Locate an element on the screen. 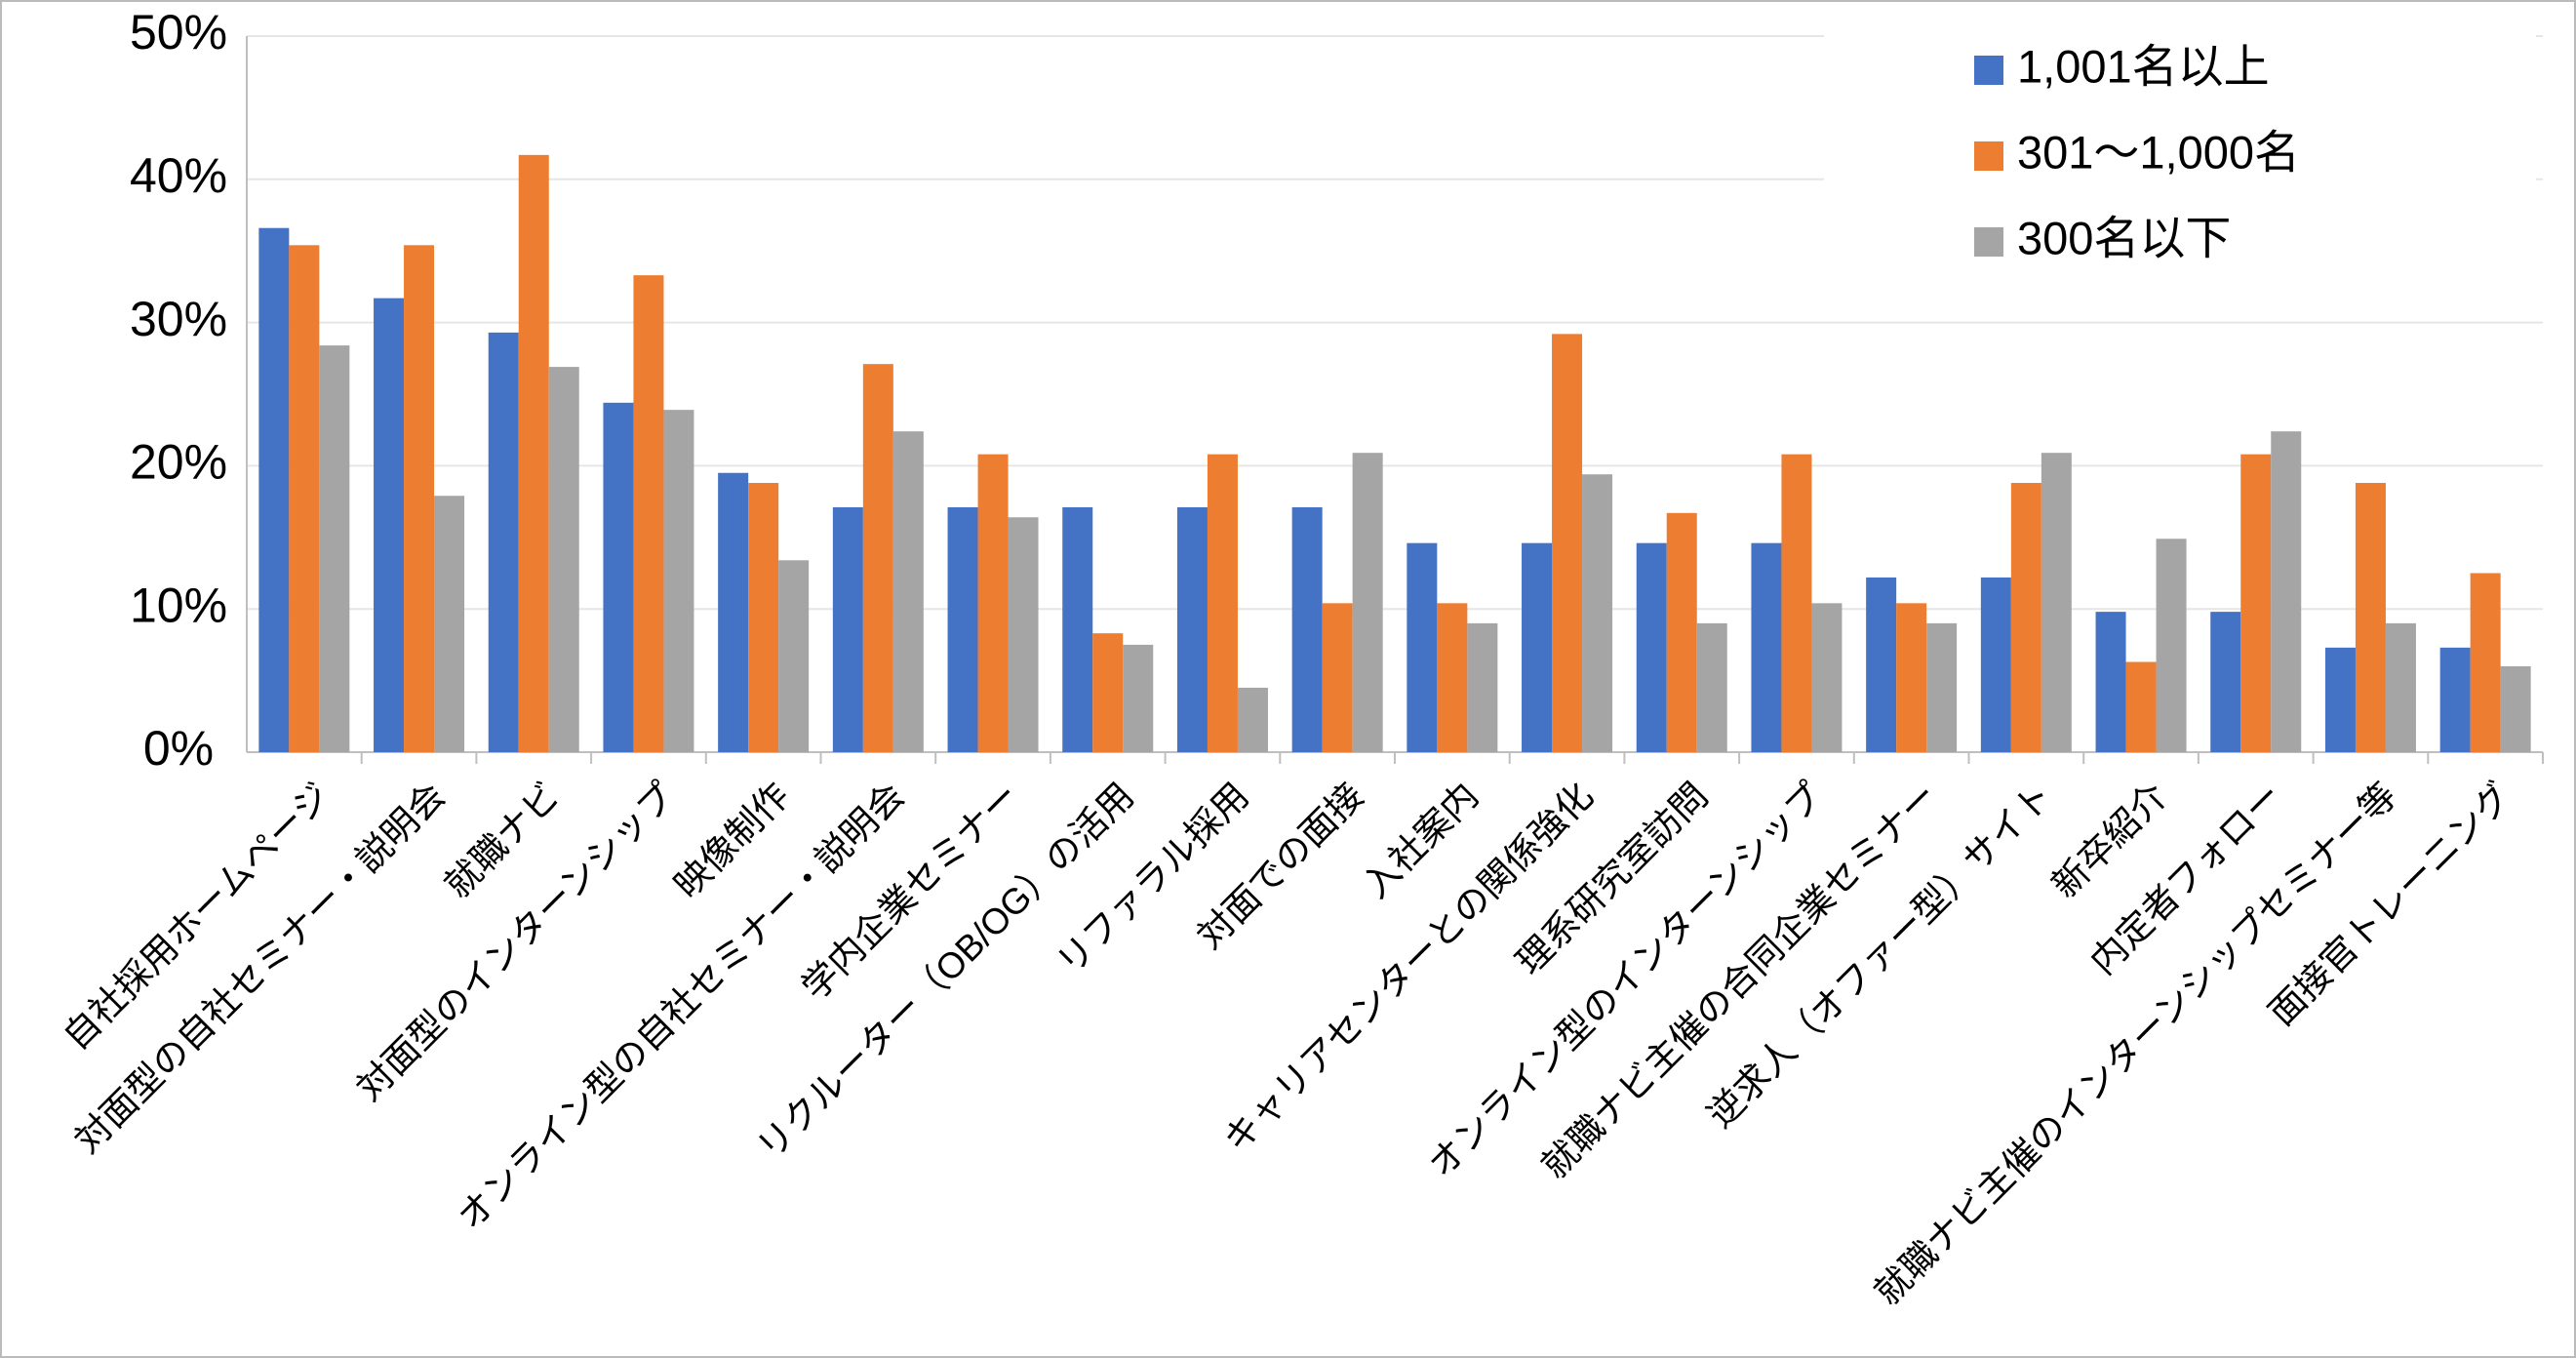 This screenshot has width=2576, height=1358. legend-label: 301～1,000名 is located at coordinates (2158, 152).